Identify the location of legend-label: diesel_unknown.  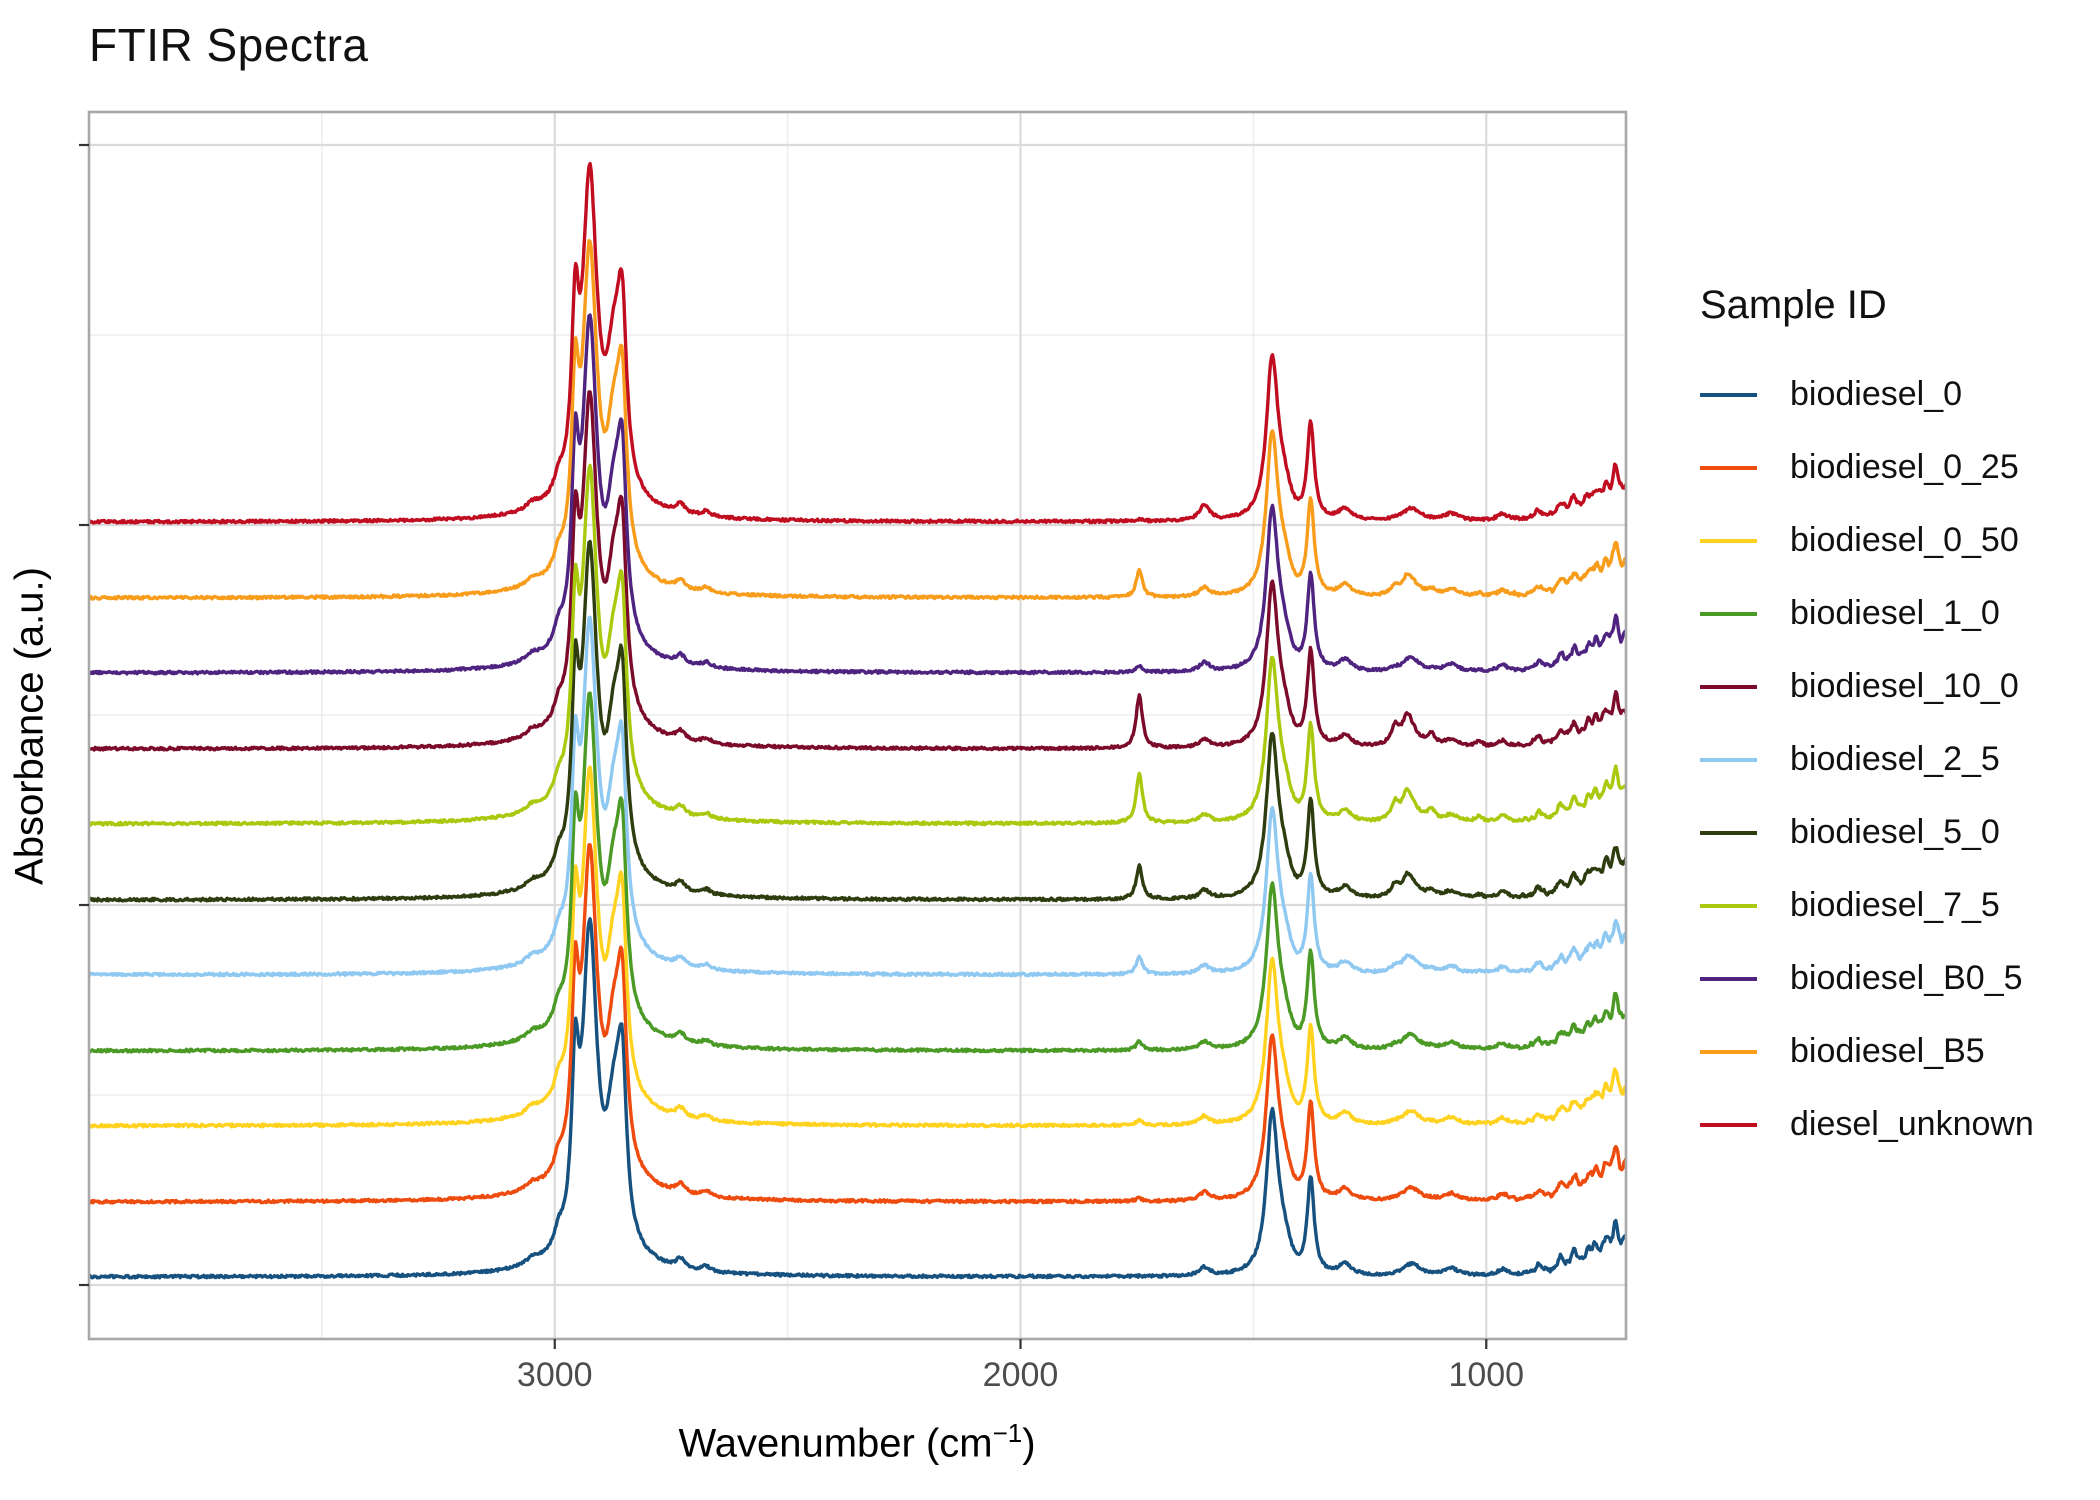
(1912, 1124).